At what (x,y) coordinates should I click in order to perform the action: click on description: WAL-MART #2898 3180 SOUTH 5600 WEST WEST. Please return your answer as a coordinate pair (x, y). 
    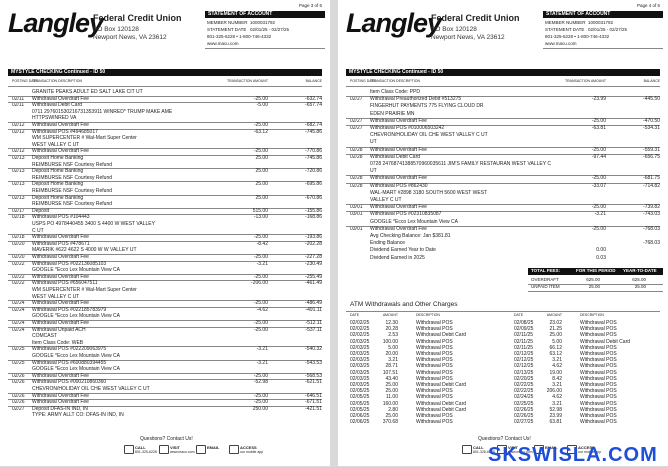
    Looking at the image, I should click on (429, 192).